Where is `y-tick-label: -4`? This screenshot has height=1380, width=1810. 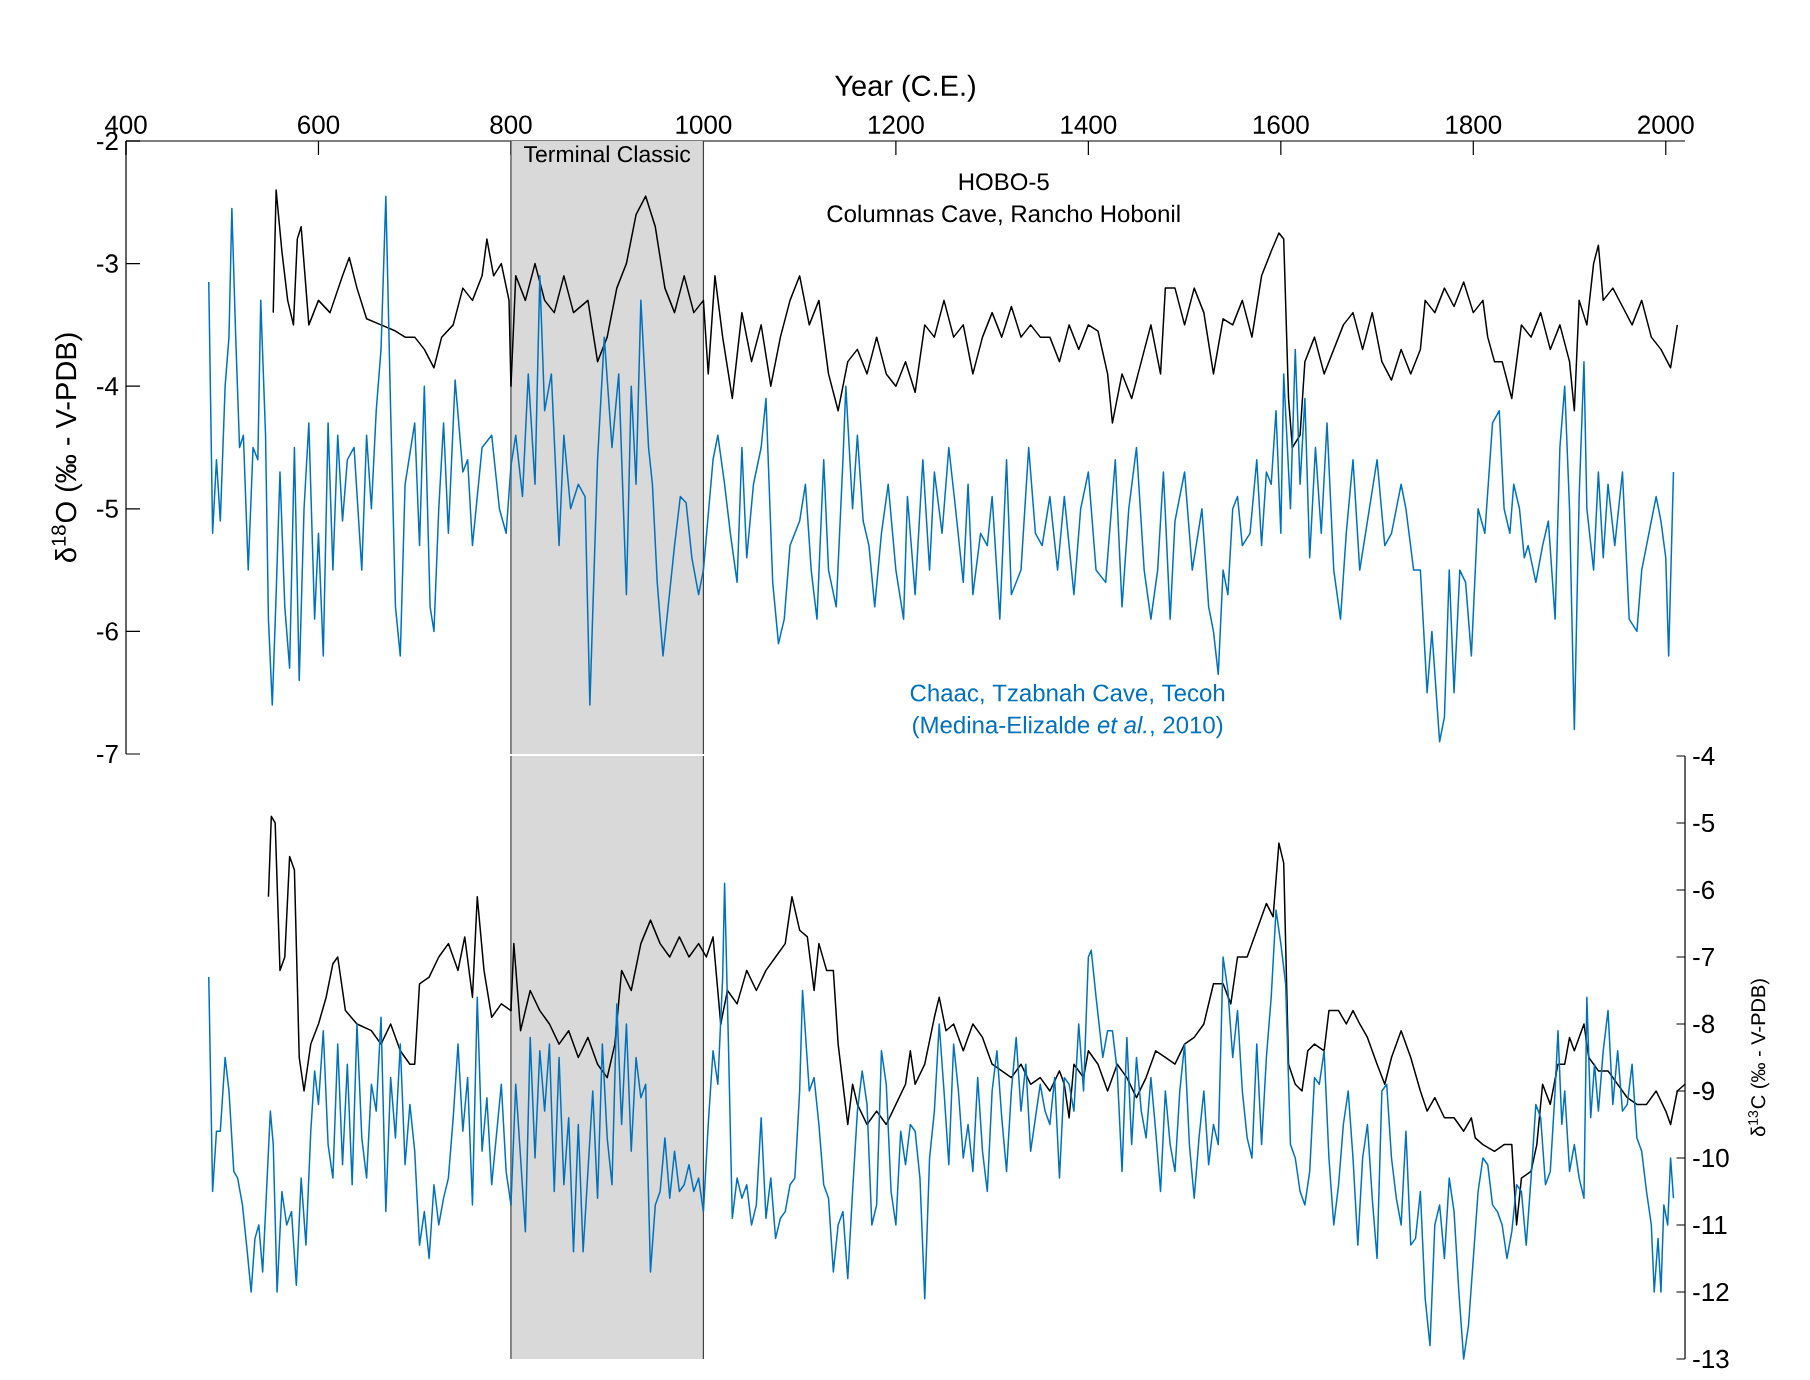 y-tick-label: -4 is located at coordinates (107, 386).